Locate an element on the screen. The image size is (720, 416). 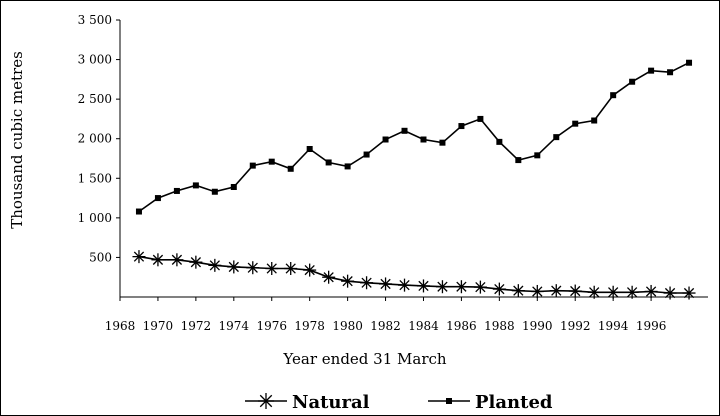
x-tick-label: 1992 is located at coordinates (575, 326).